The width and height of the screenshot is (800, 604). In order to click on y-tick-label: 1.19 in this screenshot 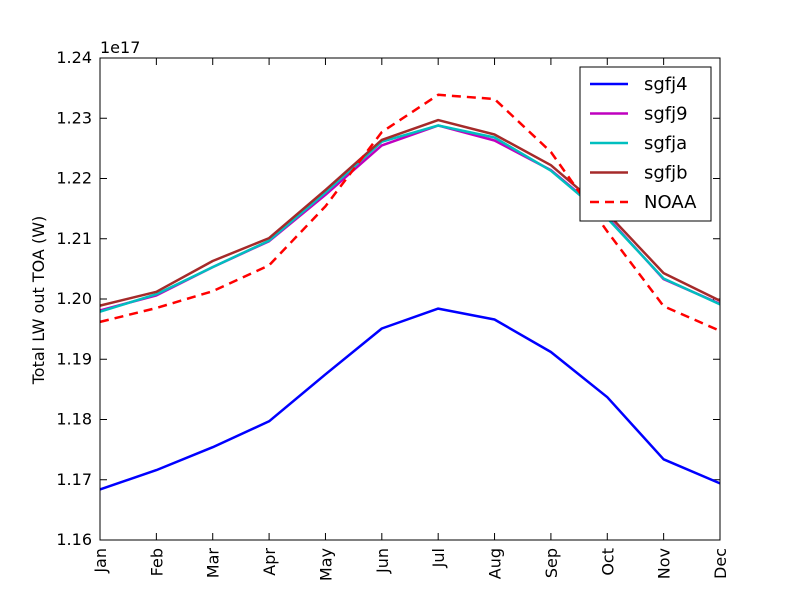, I will do `click(74, 358)`.